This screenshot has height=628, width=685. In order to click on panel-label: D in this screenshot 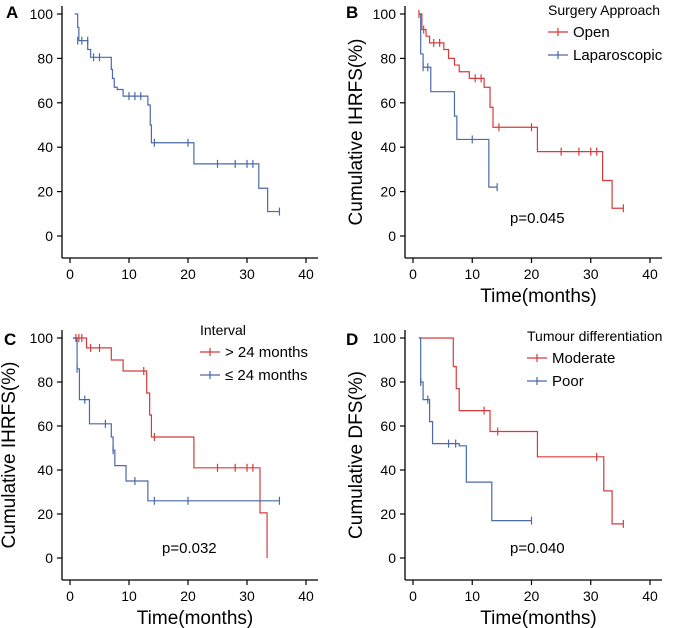, I will do `click(352, 339)`.